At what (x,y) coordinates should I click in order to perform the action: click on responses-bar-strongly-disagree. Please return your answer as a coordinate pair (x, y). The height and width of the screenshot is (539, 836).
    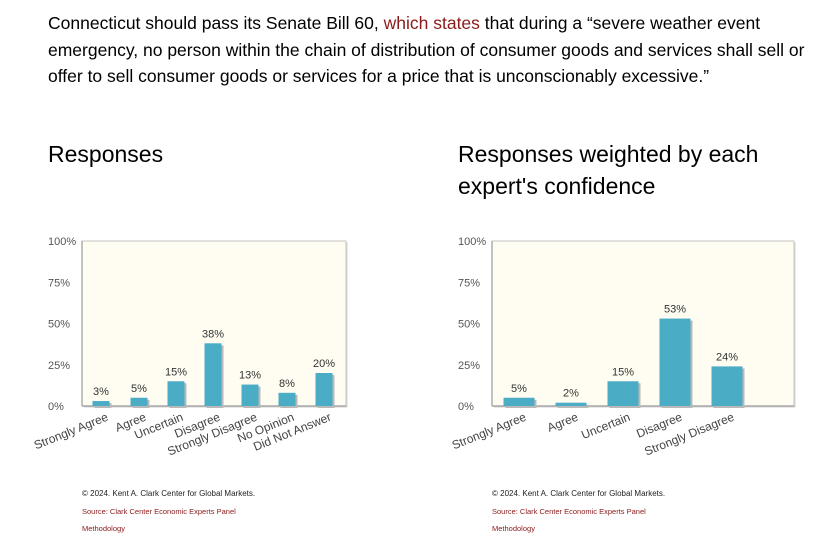
    Looking at the image, I should click on (250, 395).